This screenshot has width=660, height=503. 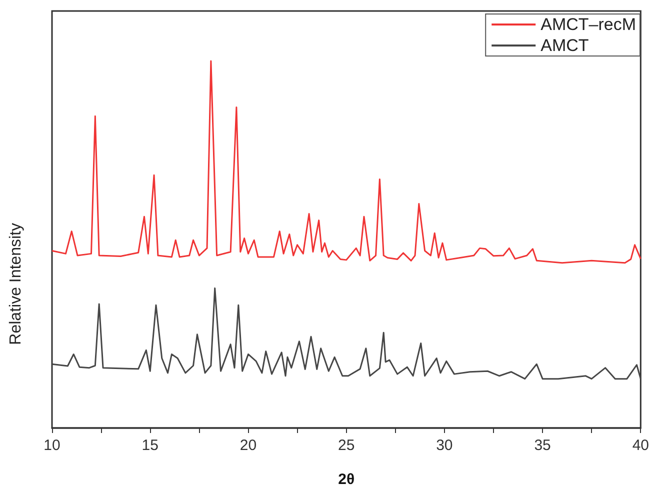 I want to click on x-tick-label: 15, so click(x=150, y=445).